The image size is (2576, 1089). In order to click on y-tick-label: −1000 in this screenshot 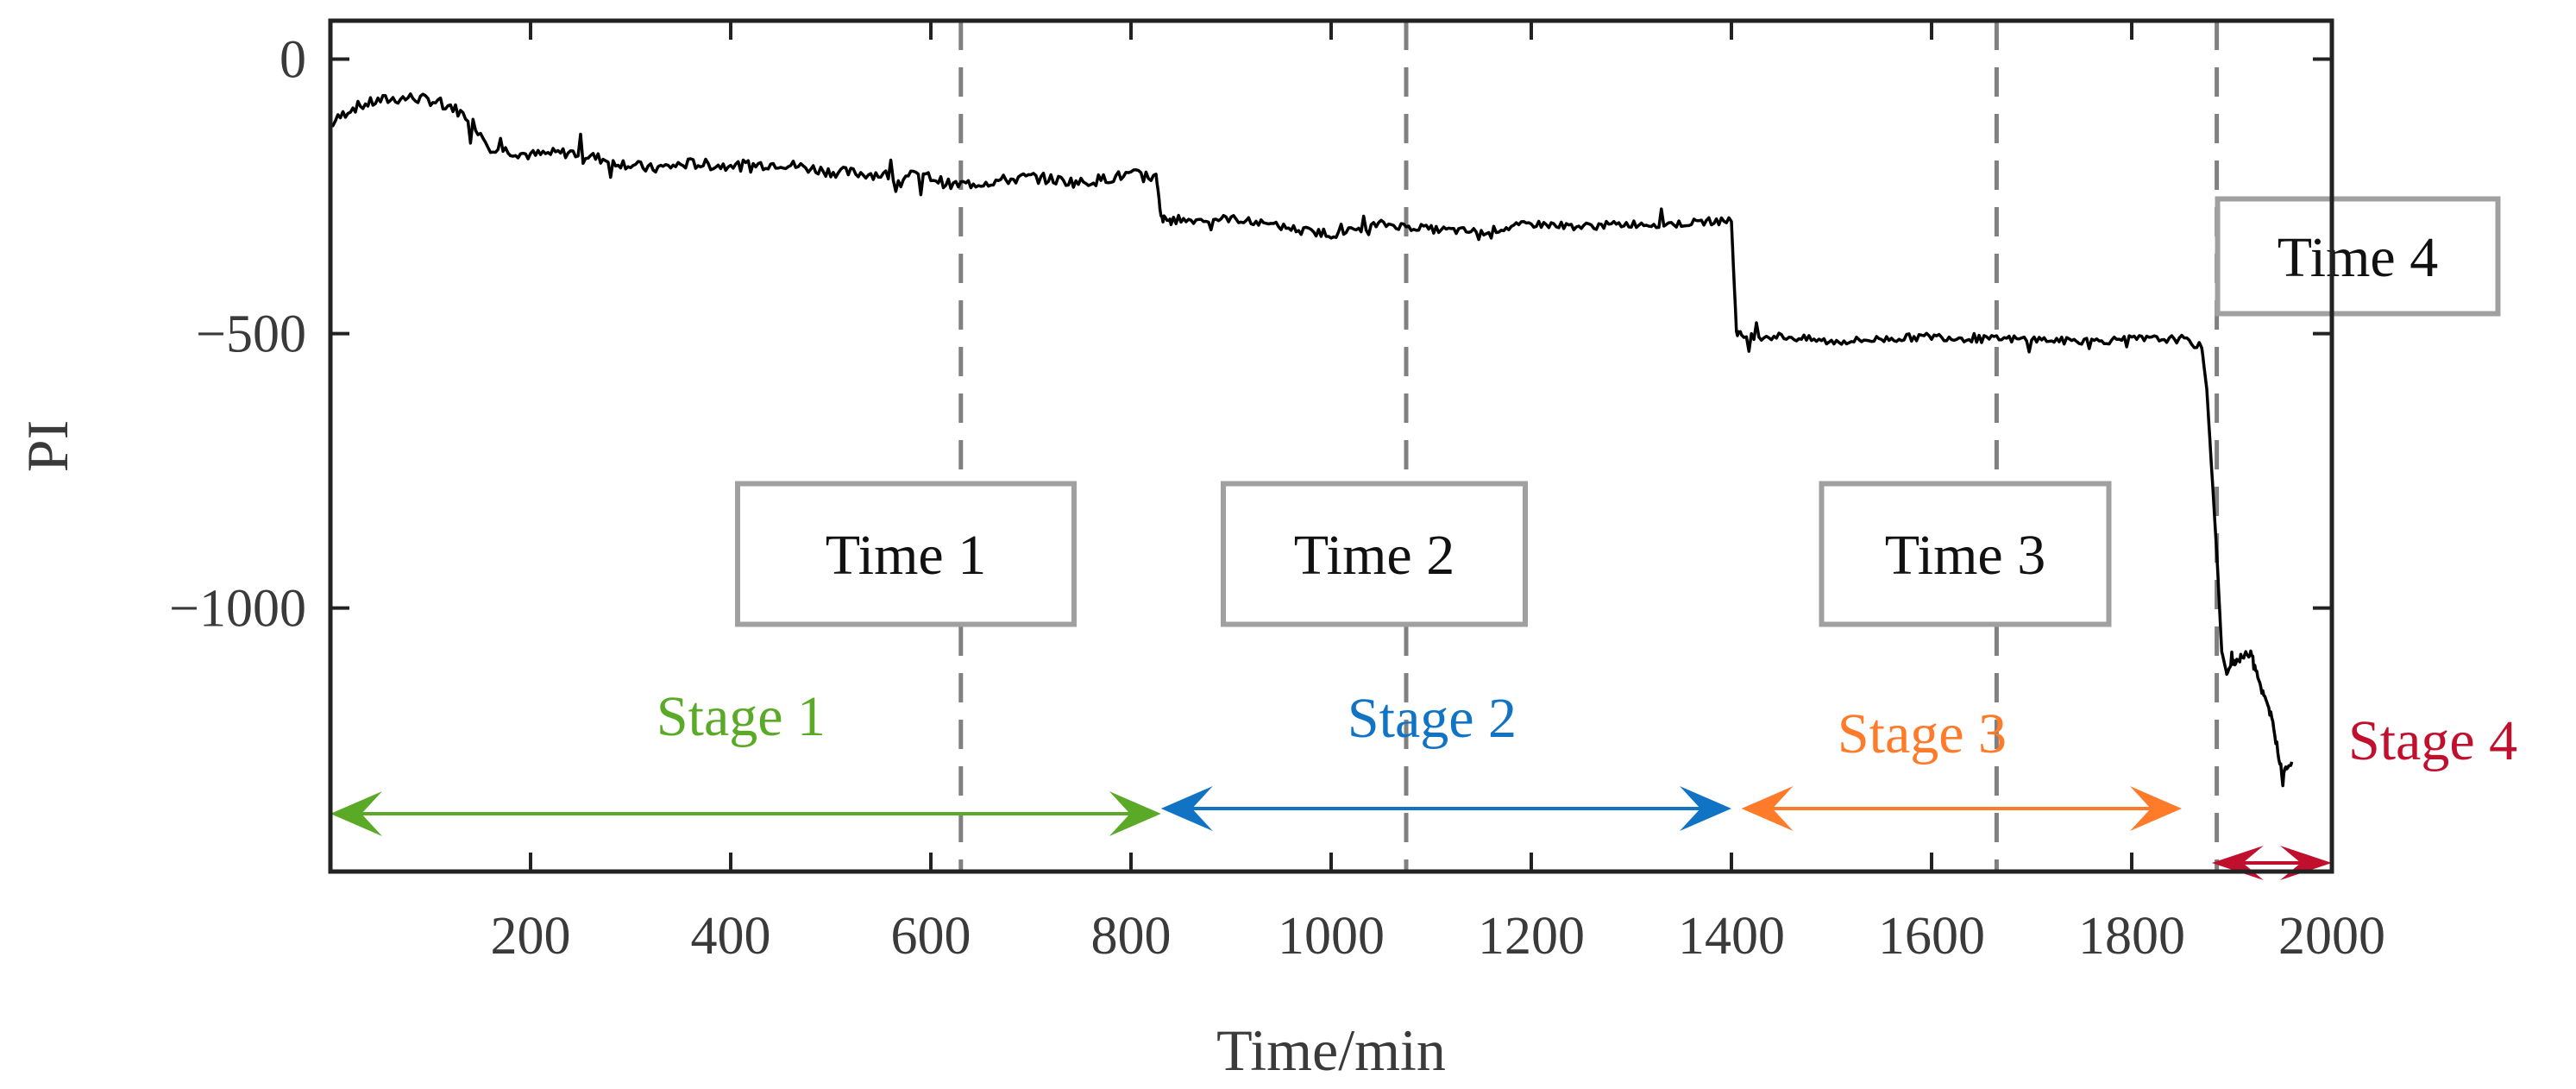, I will do `click(237, 609)`.